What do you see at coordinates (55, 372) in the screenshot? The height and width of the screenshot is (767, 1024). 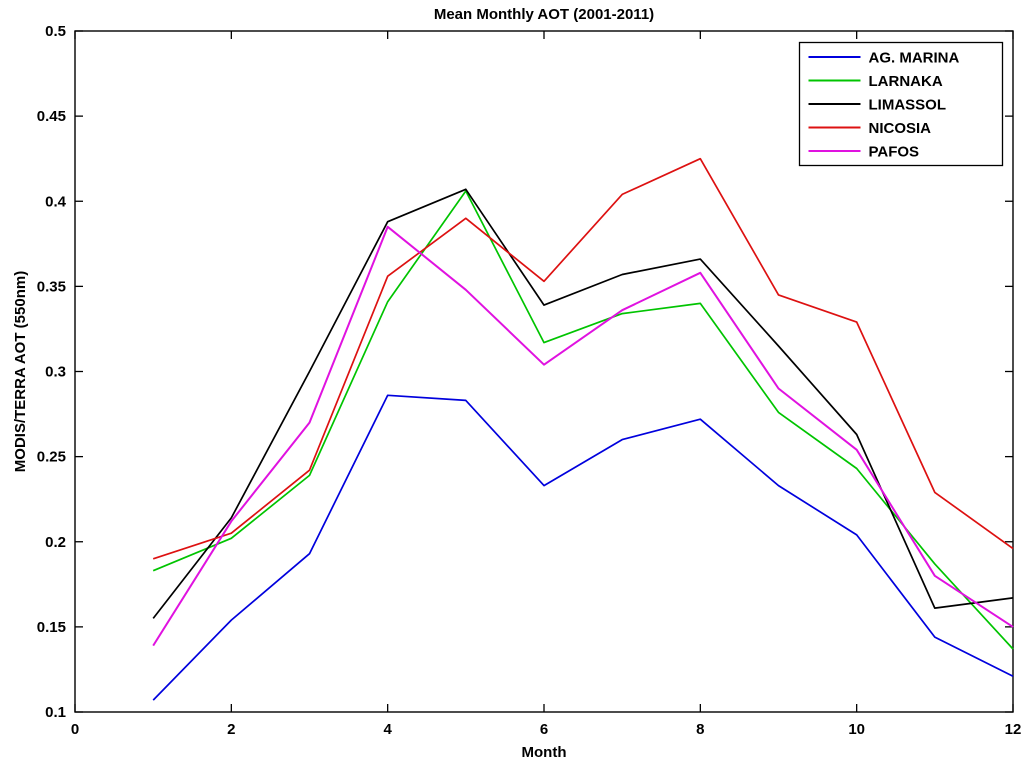 I see `y-tick-label-0.3: 0.3` at bounding box center [55, 372].